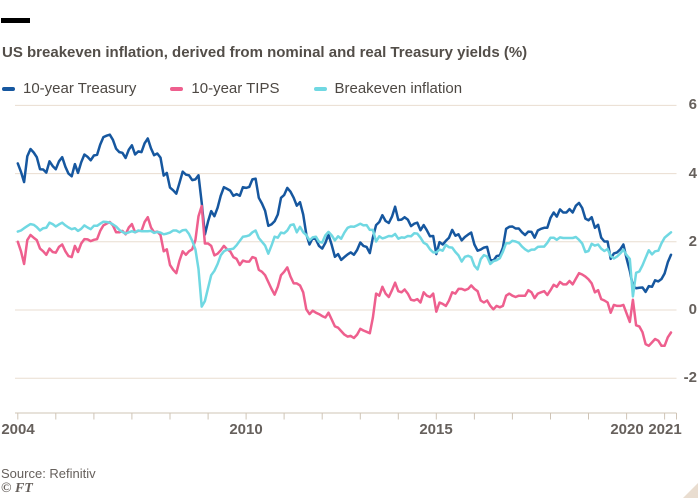 This screenshot has height=500, width=700. I want to click on legend-label-treasury: 10-year Treasury, so click(80, 88).